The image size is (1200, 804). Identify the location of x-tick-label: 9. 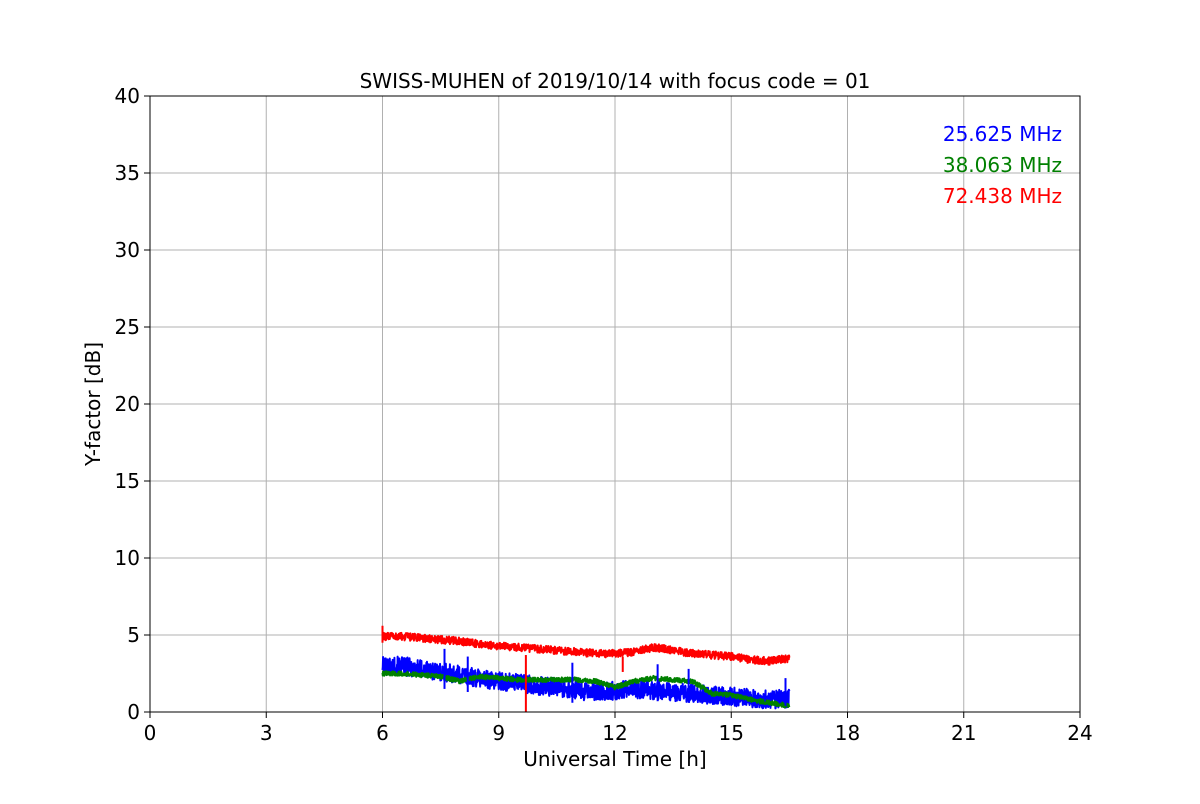
(498, 733).